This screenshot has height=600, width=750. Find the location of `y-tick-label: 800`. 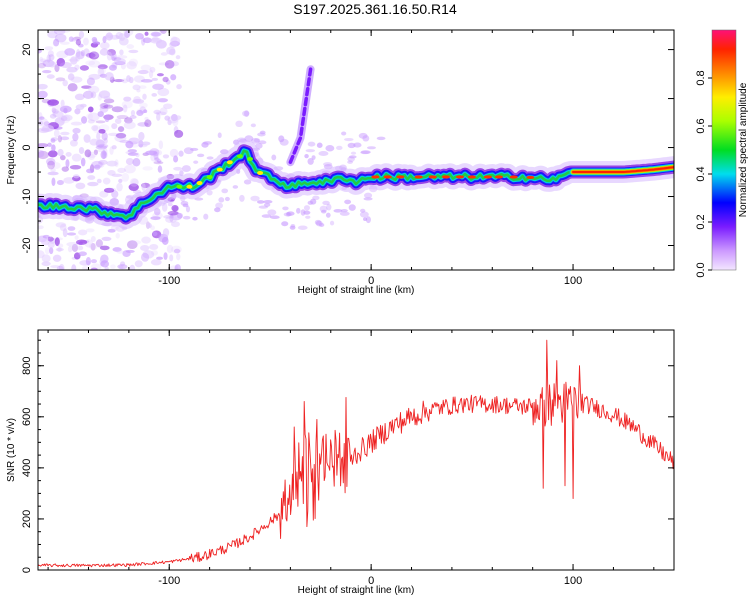

y-tick-label: 800 is located at coordinates (27, 366).